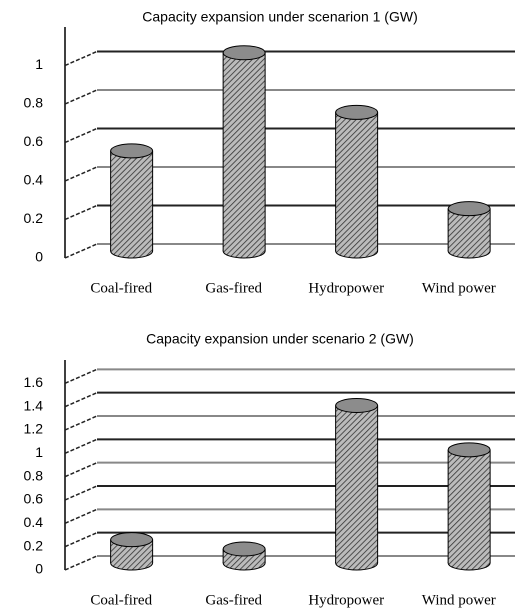 This screenshot has height=613, width=520. I want to click on y-tick-label: 1.4, so click(34, 405).